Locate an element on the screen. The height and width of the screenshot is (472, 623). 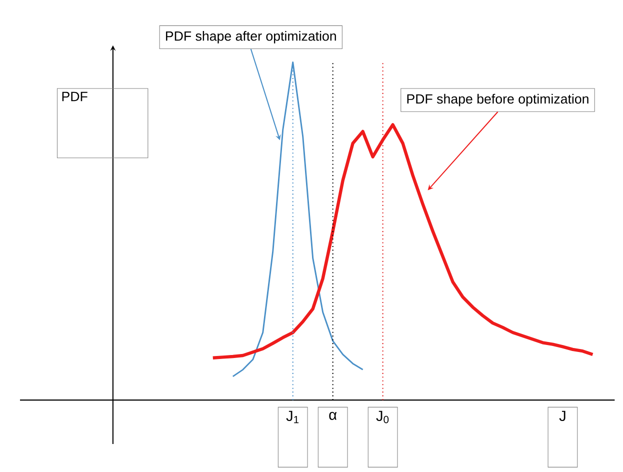
text: PDF is located at coordinates (75, 97).